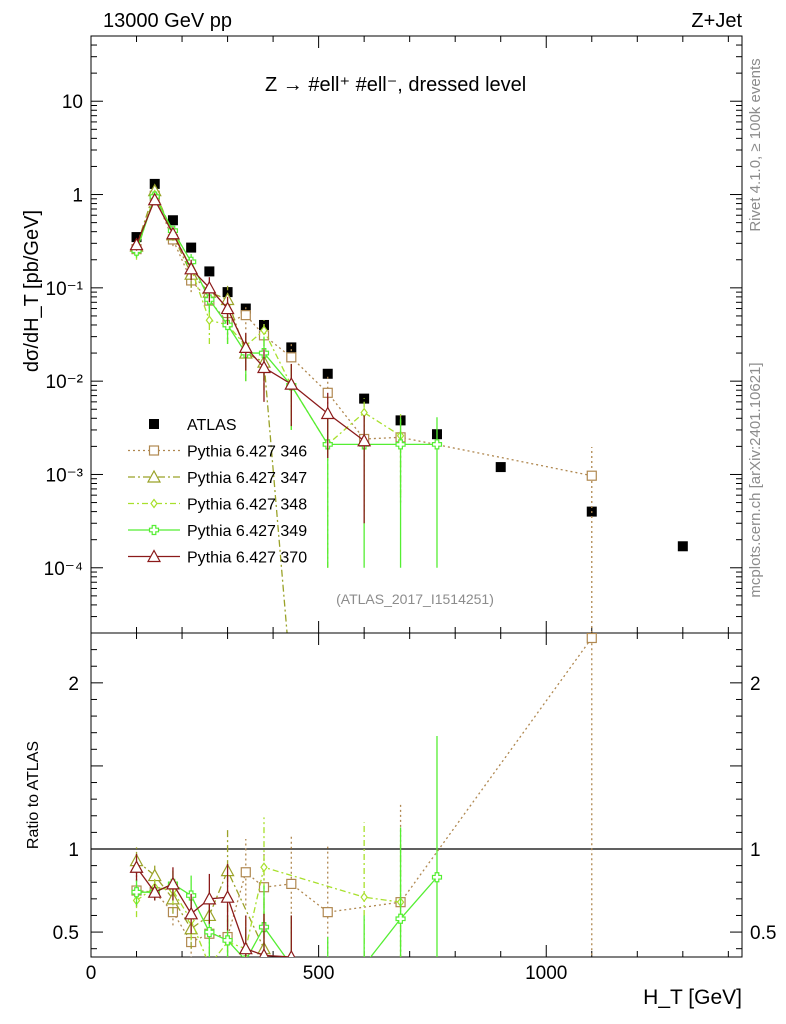 This screenshot has height=1024, width=786. I want to click on ratio-y-tick-label: 0.5, so click(66, 933).